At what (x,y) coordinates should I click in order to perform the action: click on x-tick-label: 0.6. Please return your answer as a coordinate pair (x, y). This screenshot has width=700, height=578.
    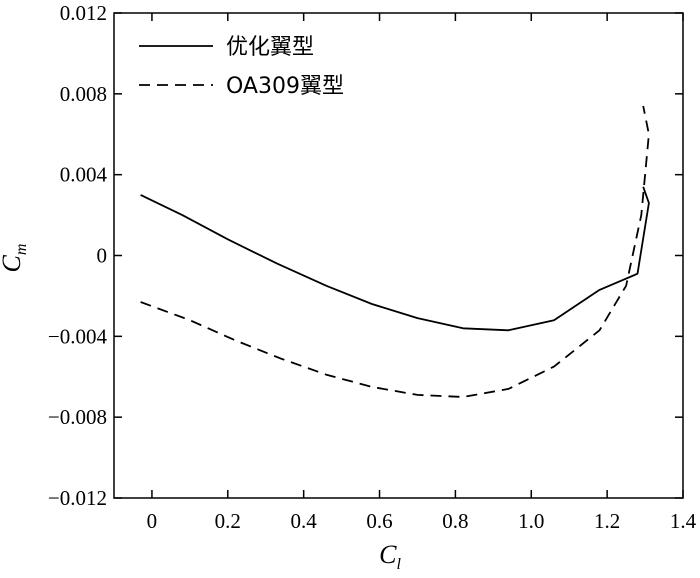
    Looking at the image, I should click on (379, 521).